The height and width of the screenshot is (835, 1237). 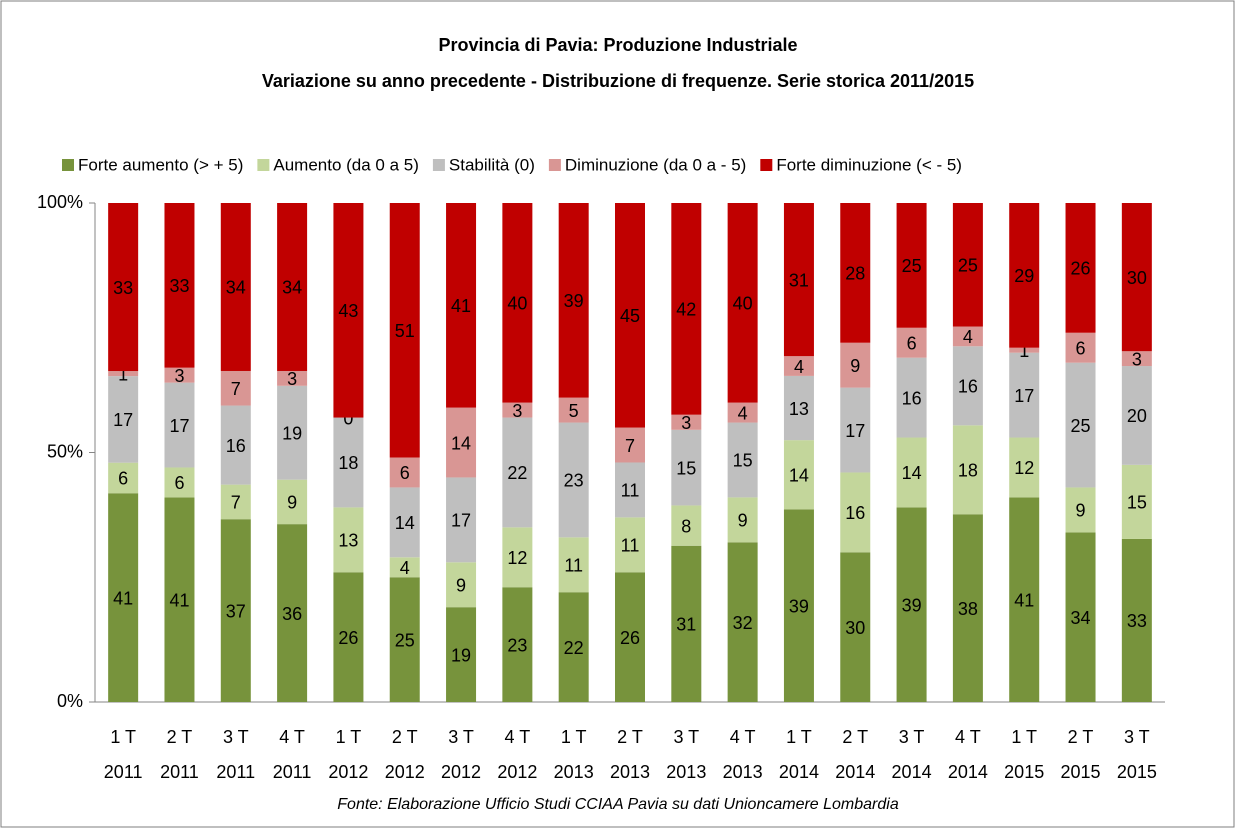 I want to click on x-tick-label: 3 T 2011, so click(x=235, y=754).